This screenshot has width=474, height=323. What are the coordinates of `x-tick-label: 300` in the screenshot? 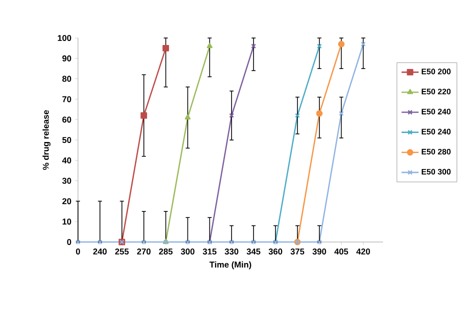 It's located at (187, 251).